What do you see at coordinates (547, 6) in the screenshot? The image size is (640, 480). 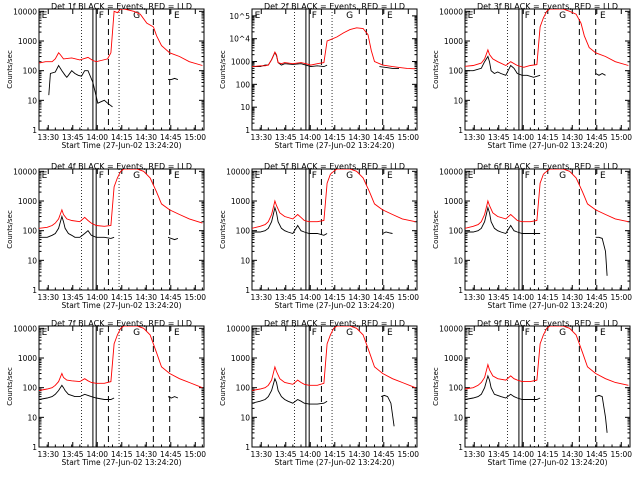 I see `panel-title: Det 3f BLACK = Events, RED = LLD` at bounding box center [547, 6].